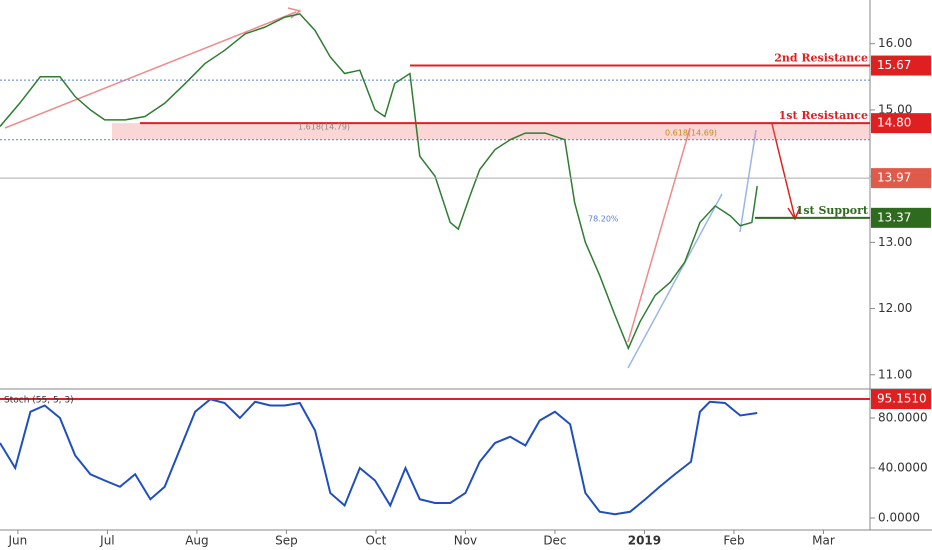  Describe the element at coordinates (554, 541) in the screenshot. I see `x-tick-label: Dec` at that location.